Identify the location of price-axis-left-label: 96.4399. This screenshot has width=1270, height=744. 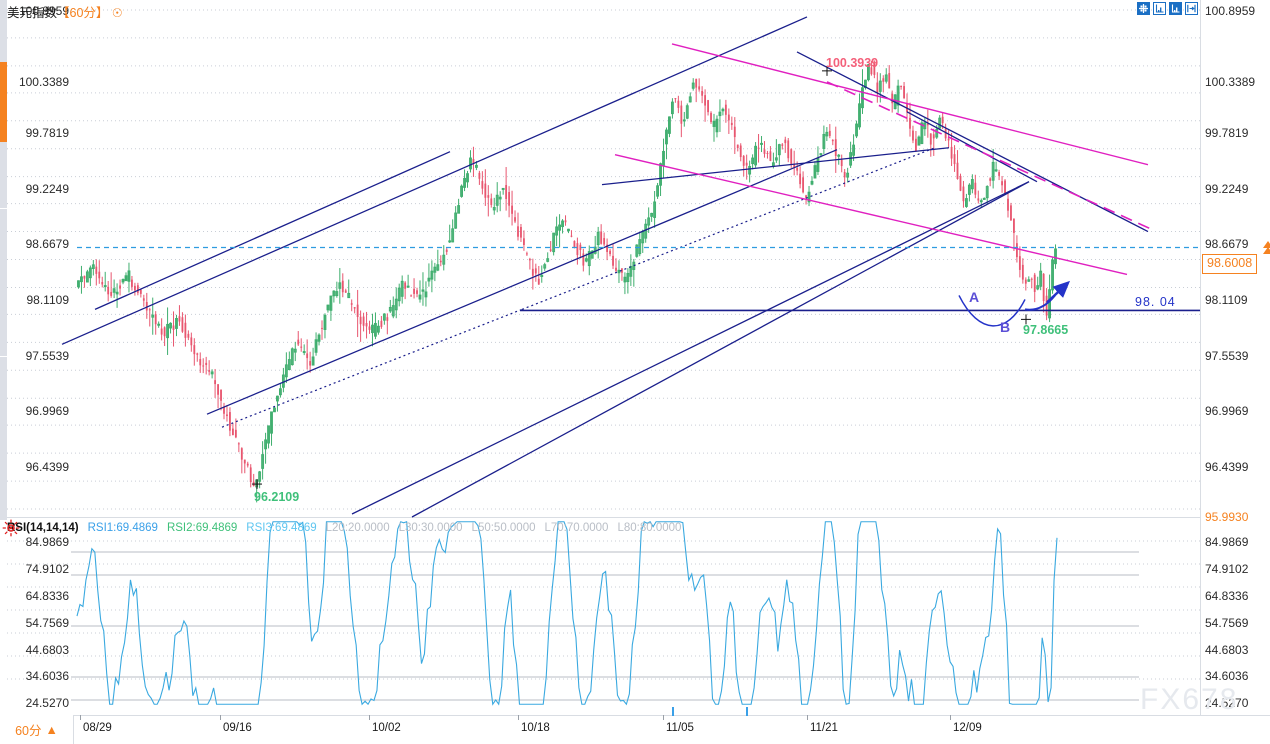
(47, 467).